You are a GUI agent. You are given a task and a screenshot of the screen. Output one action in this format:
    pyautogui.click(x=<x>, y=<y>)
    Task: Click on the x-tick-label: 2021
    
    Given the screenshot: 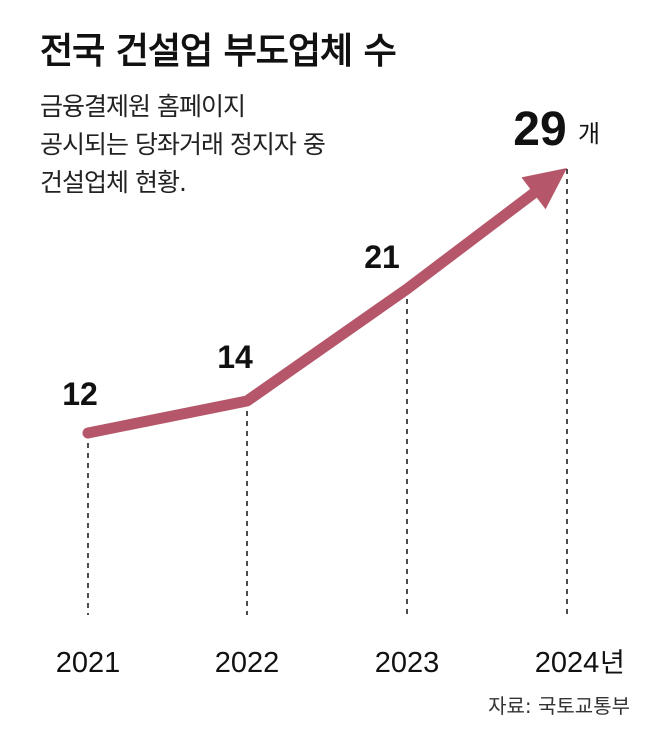 What is the action you would take?
    pyautogui.click(x=88, y=663)
    